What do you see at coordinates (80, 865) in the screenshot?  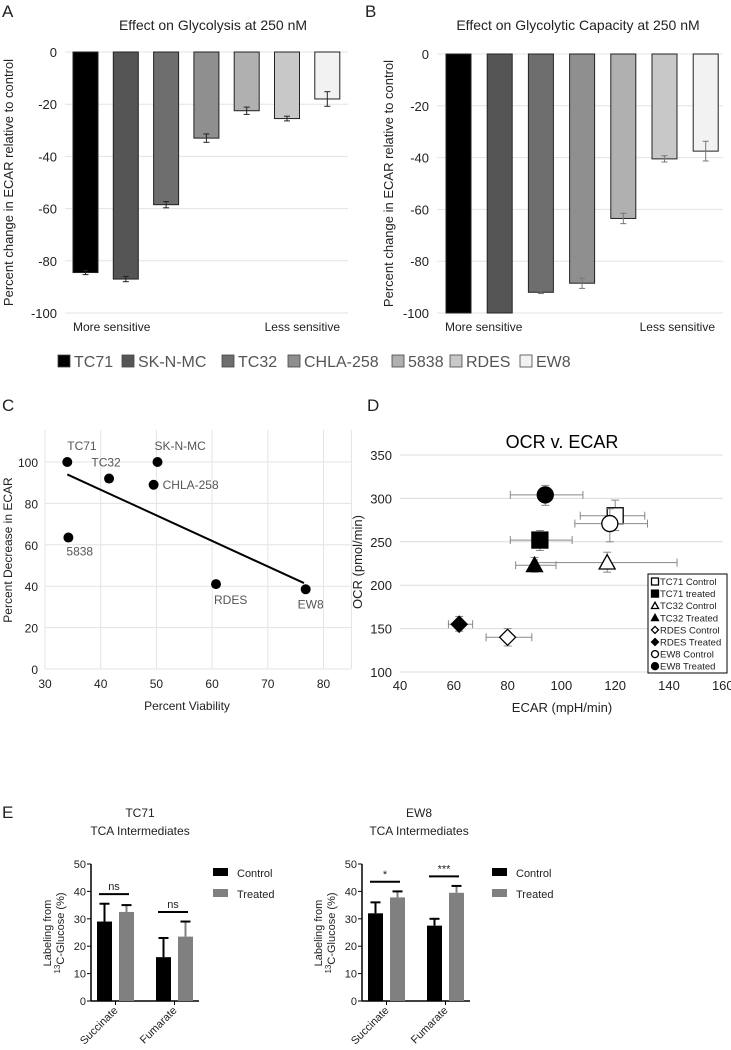 I see `y-tick-label: 50` at bounding box center [80, 865].